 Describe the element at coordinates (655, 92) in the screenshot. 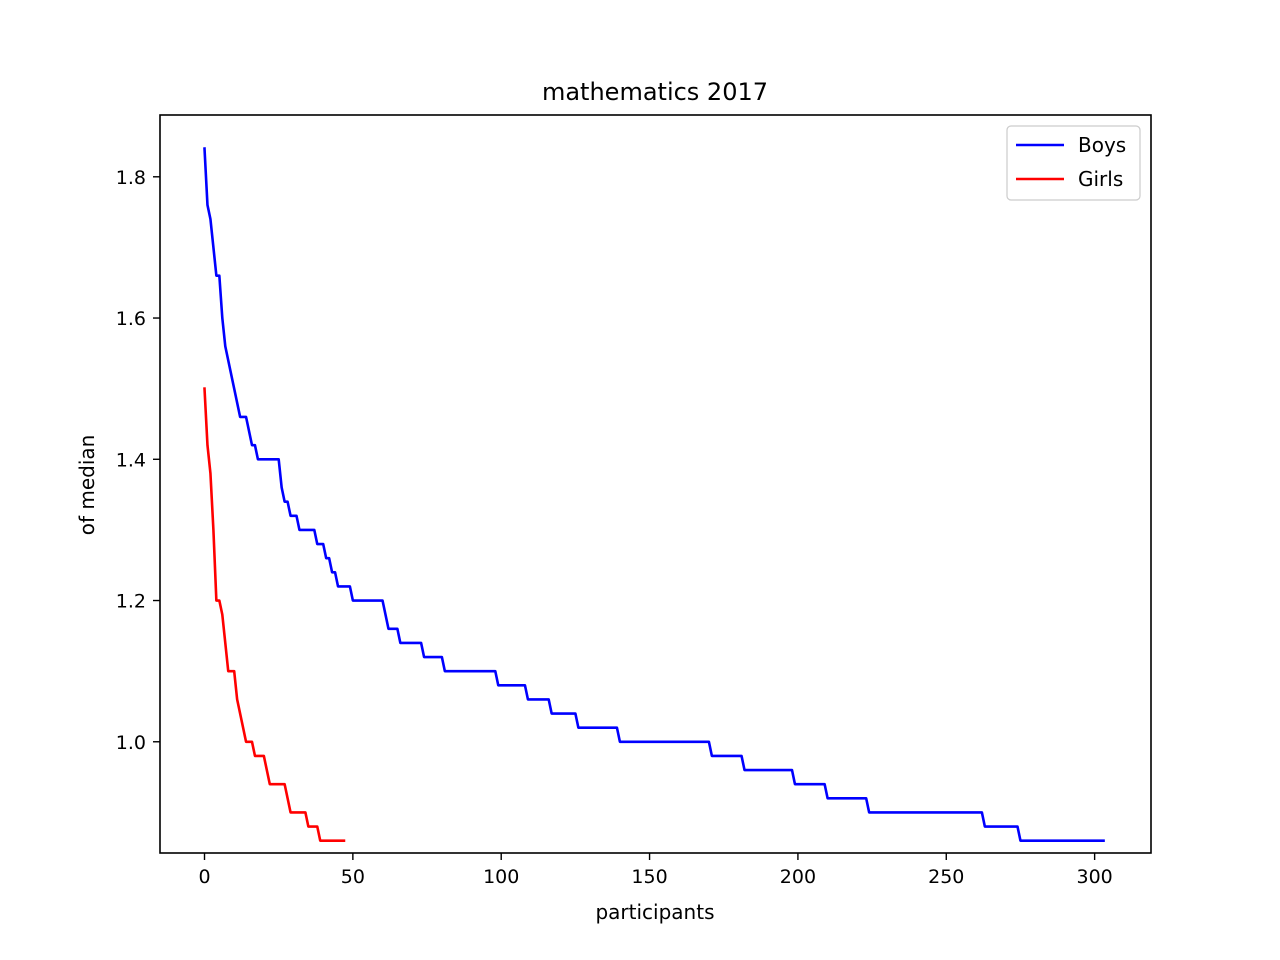

I see `chart-title: mathematics 2017` at that location.